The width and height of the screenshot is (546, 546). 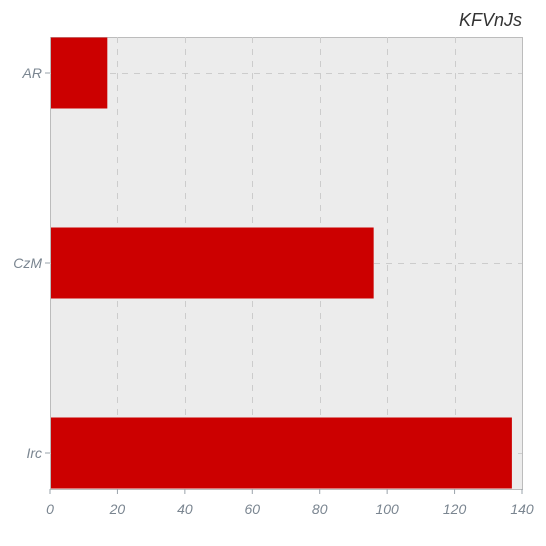 I want to click on x-tick-label-0: 0, so click(x=50, y=509).